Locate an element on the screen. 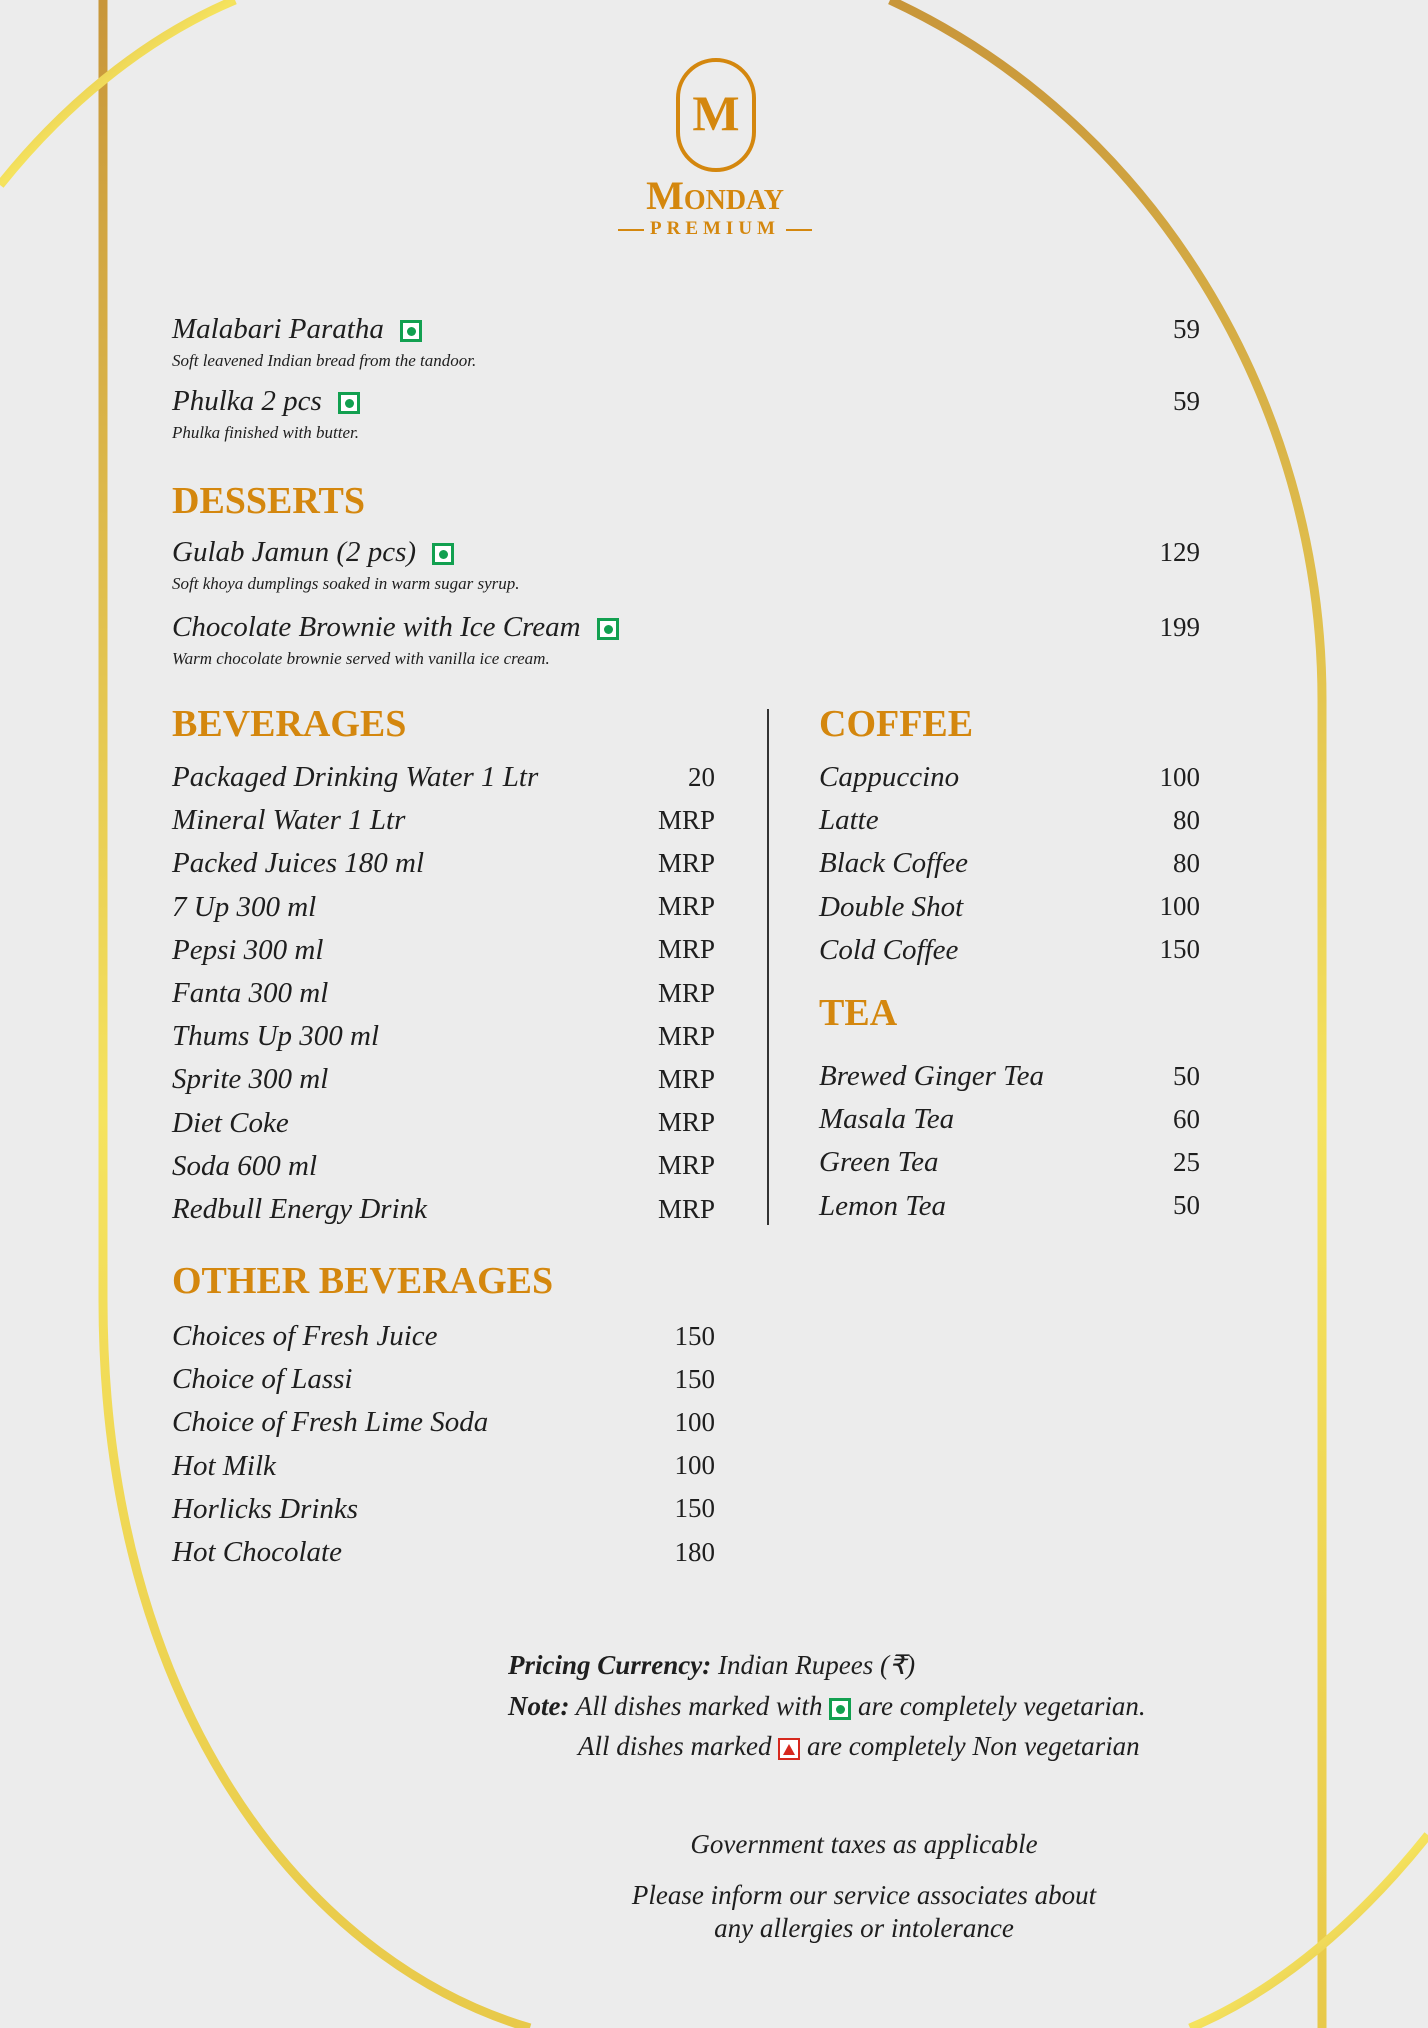  menu-item: Masala Tea 60 is located at coordinates (1009, 1119).